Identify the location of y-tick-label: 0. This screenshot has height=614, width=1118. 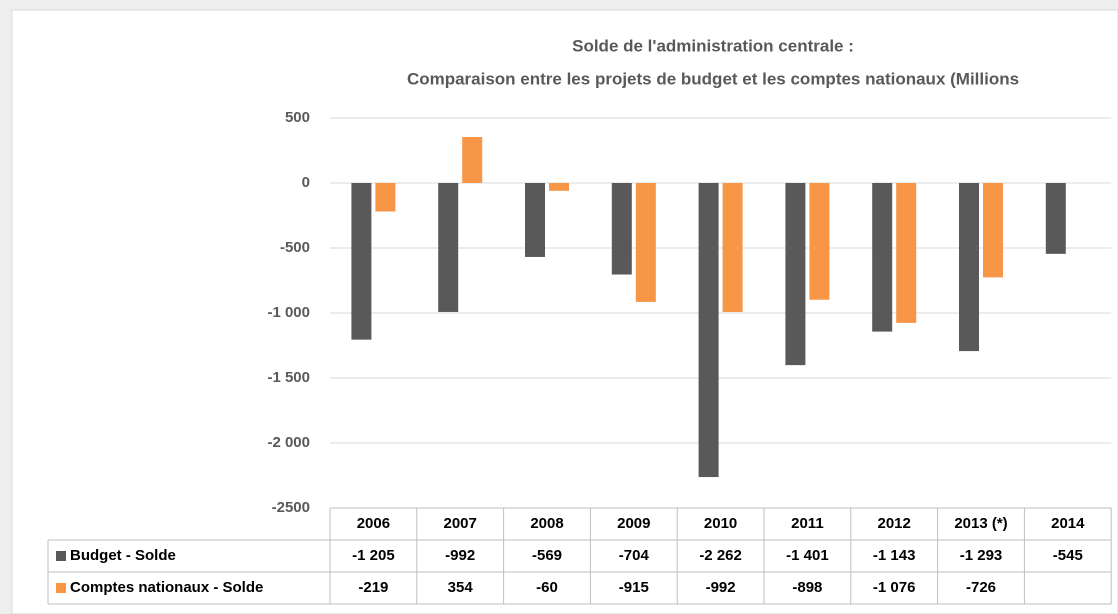
(306, 182).